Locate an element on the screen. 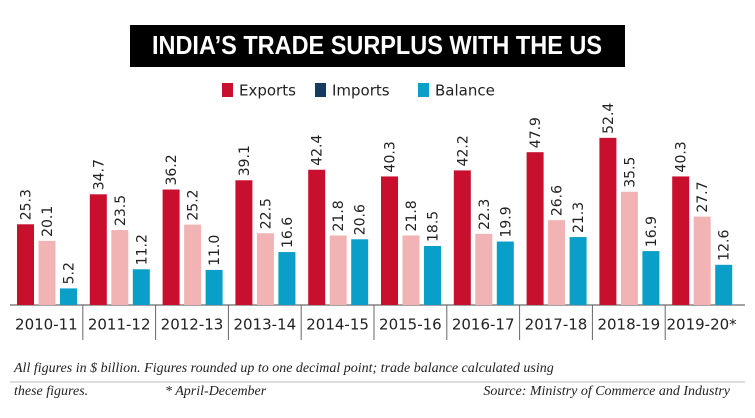  value-label: 26.6 is located at coordinates (558, 200).